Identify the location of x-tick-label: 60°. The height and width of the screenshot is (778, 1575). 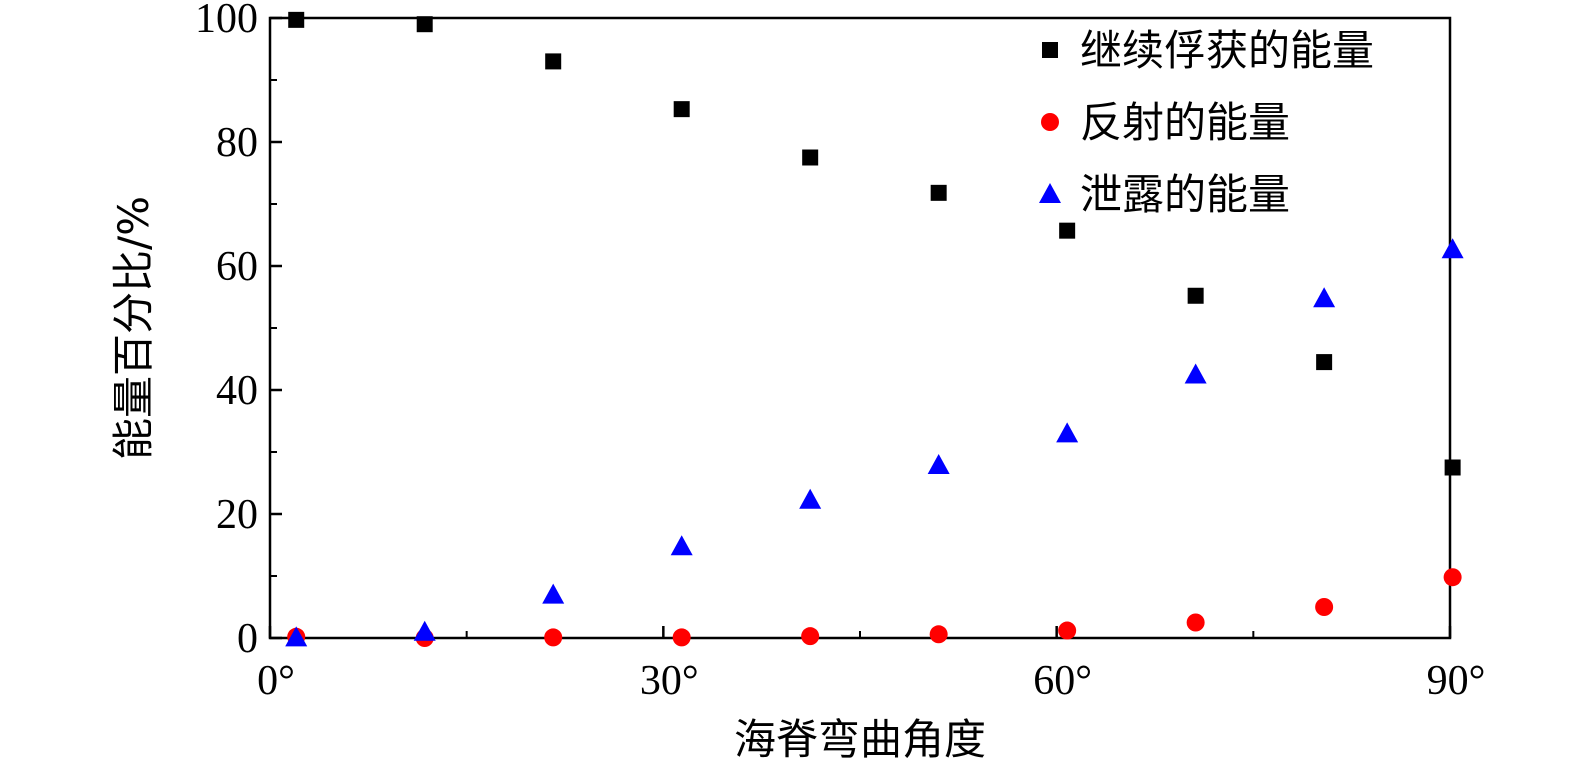
(1062, 681).